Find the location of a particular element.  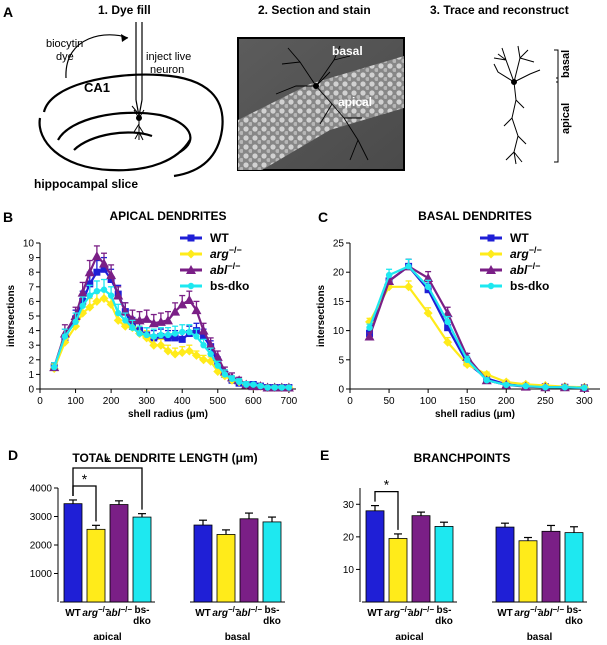

y-tick-label: 20 is located at coordinates (339, 273).